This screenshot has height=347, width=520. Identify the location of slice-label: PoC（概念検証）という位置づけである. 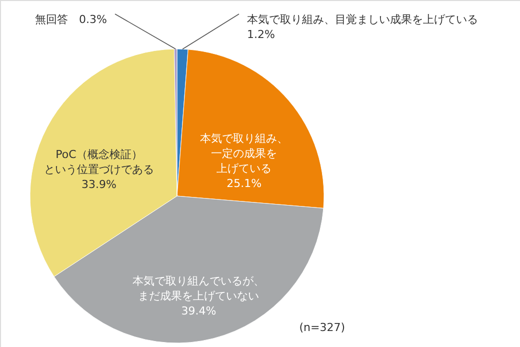
(99, 162).